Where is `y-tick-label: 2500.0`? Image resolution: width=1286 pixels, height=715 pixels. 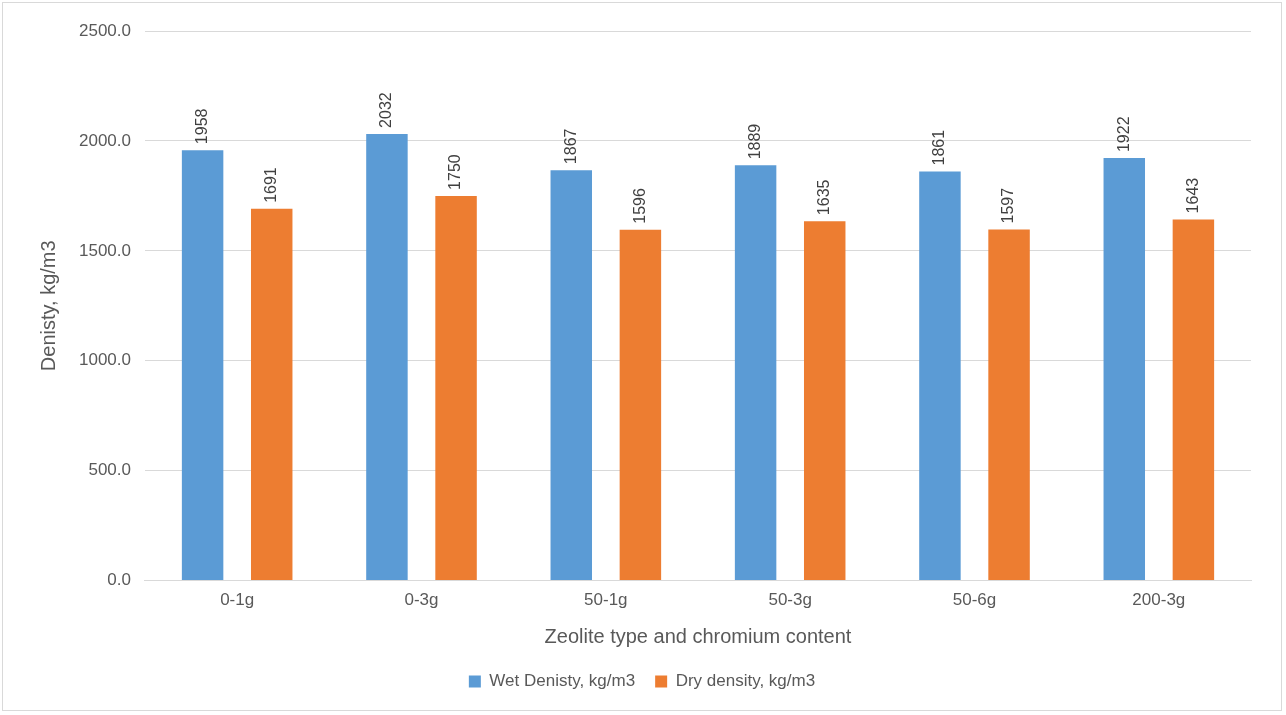
y-tick-label: 2500.0 is located at coordinates (105, 30).